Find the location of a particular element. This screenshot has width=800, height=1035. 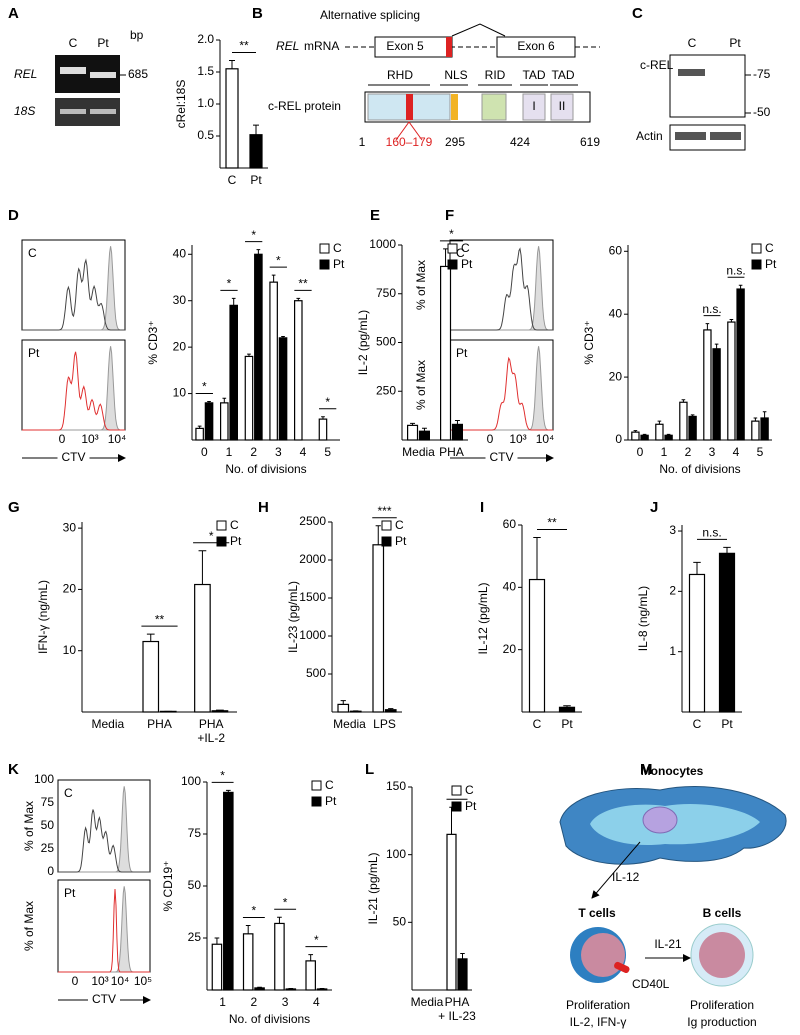

position-label: 295 is located at coordinates (455, 142).